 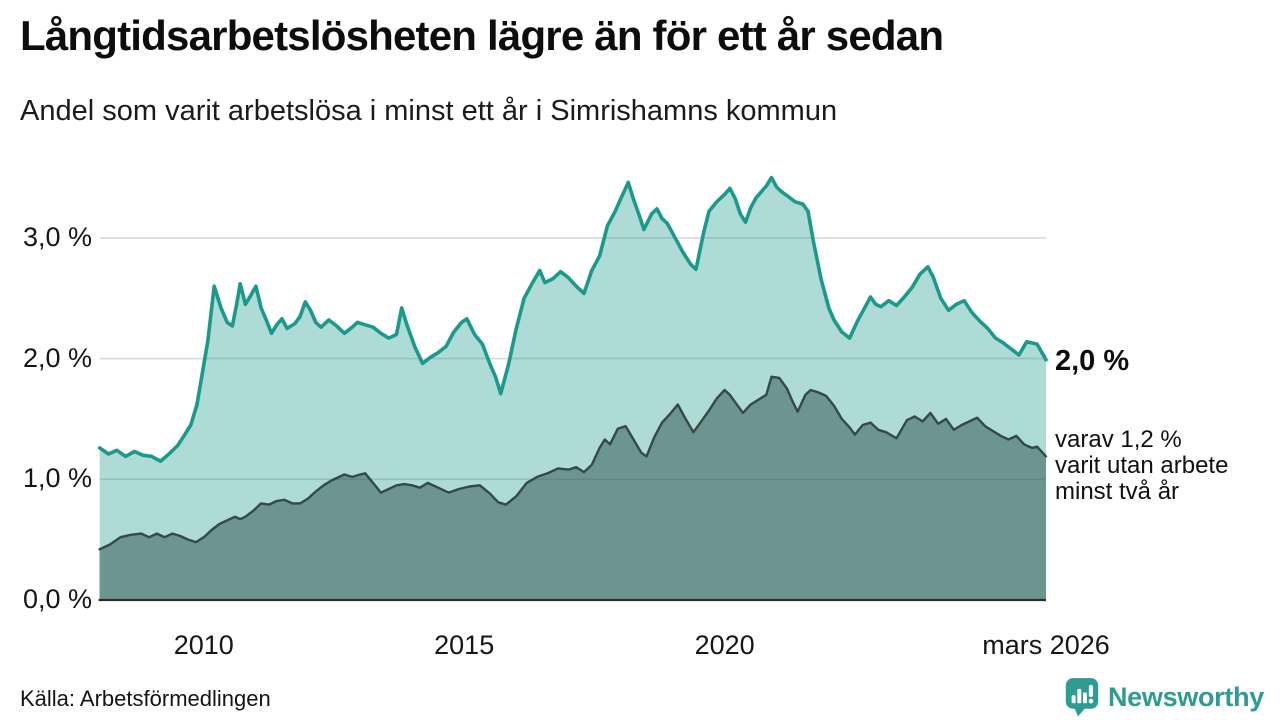 I want to click on newsworthy-logo: Newsworthy, so click(x=1164, y=697).